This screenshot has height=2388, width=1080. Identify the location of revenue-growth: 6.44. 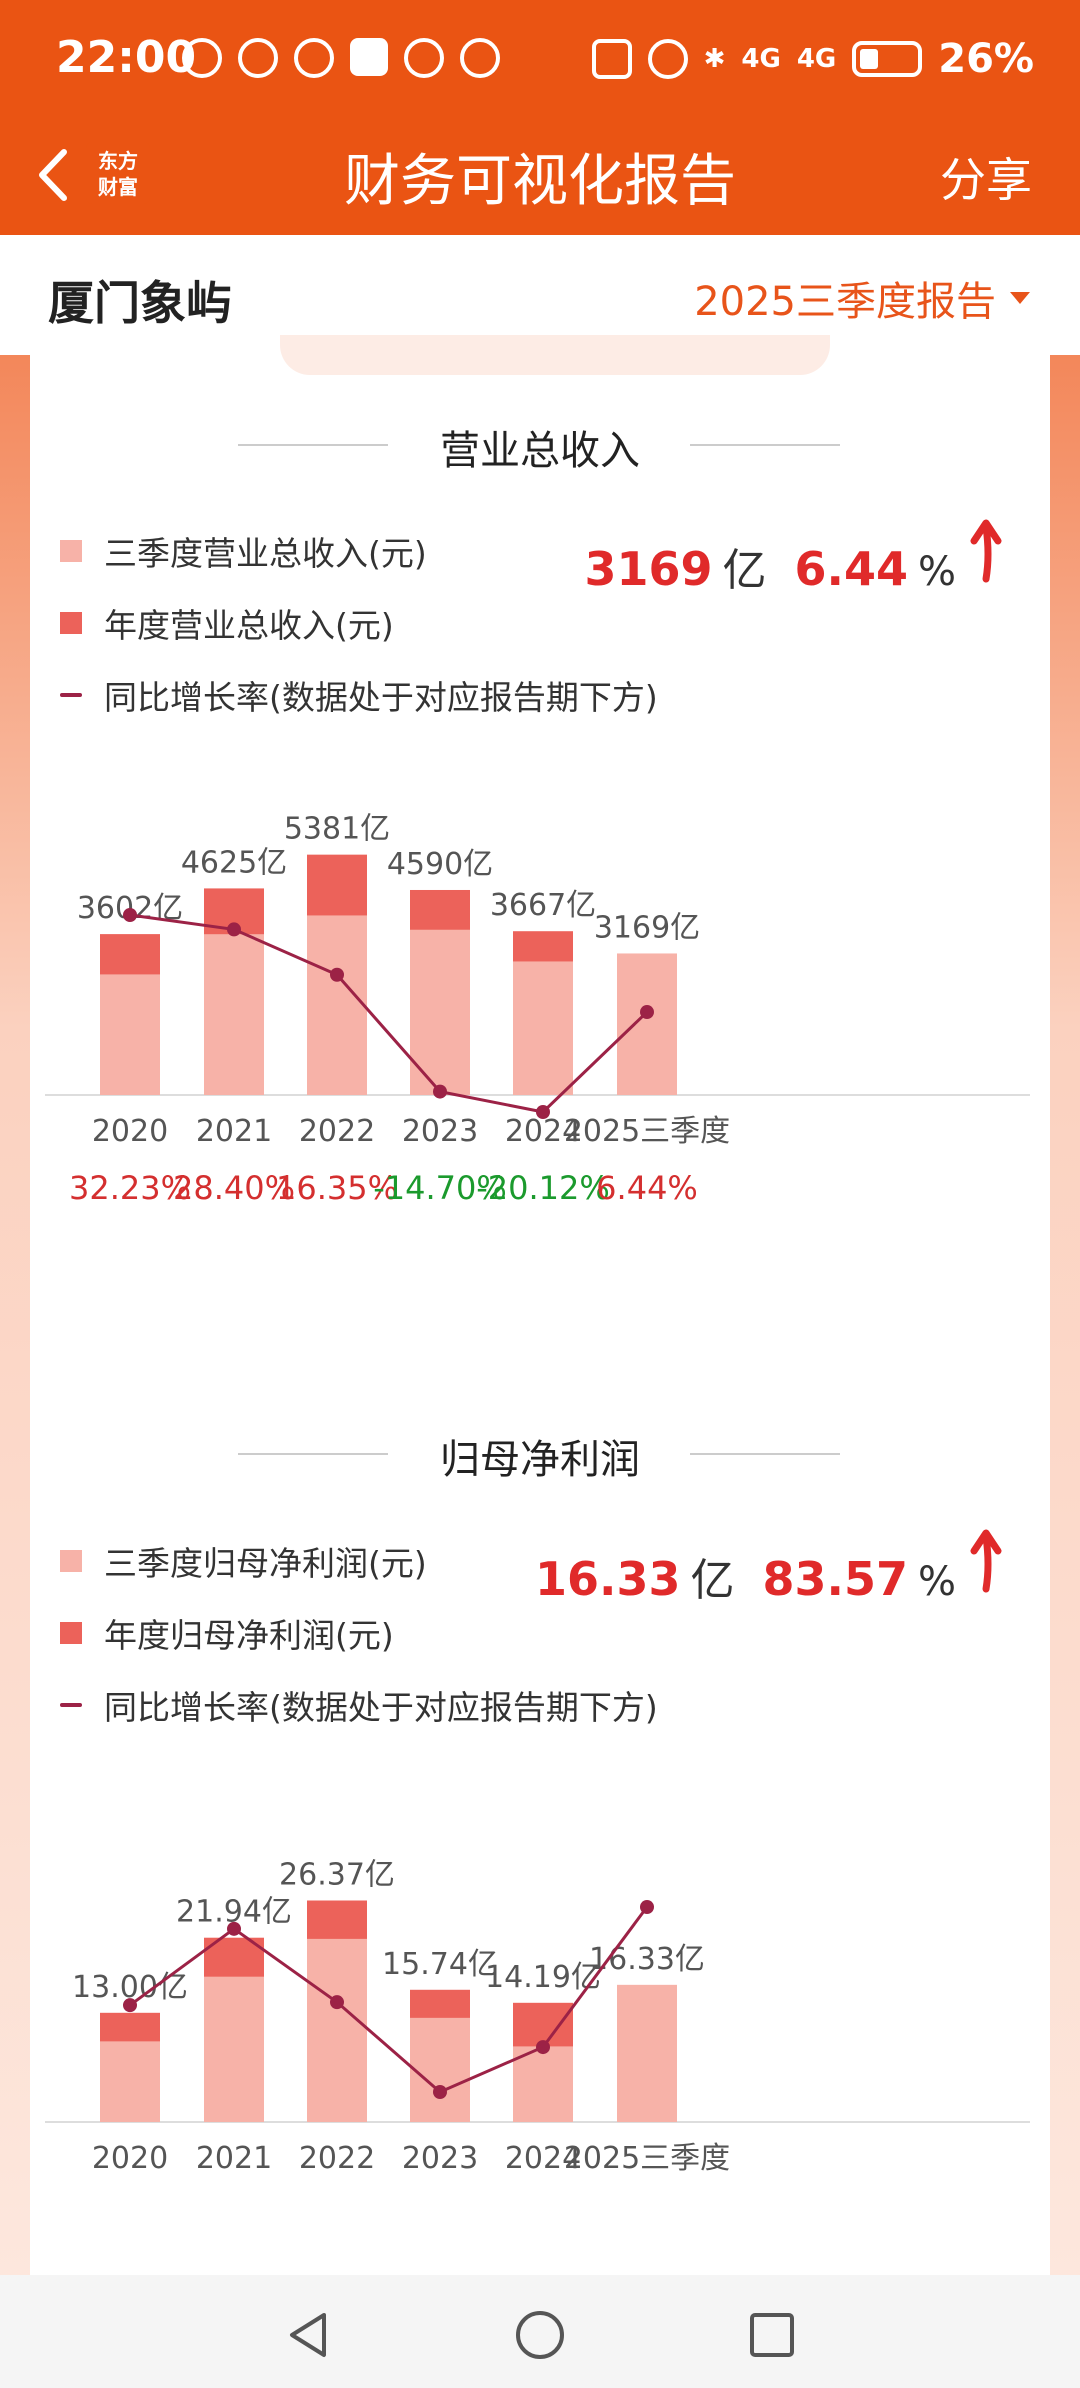
(851, 569).